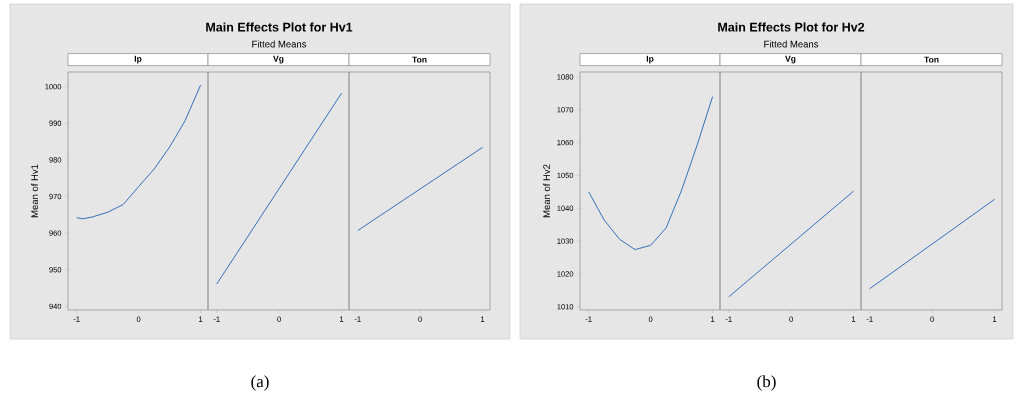 This screenshot has height=407, width=1016. I want to click on text: (a), so click(260, 383).